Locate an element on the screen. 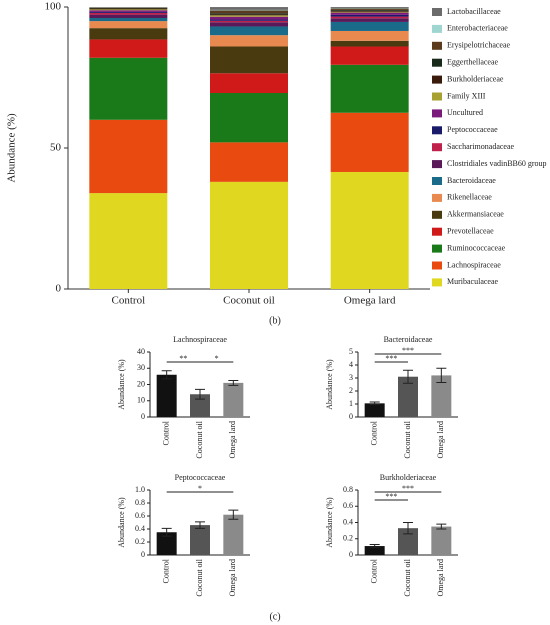  legend-label: Enterobacteriaceae is located at coordinates (477, 28).